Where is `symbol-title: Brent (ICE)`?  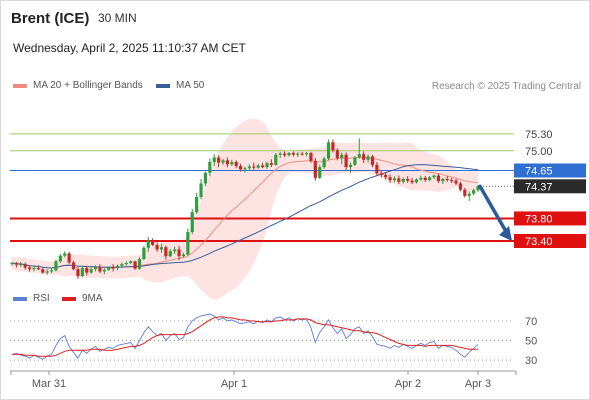 symbol-title: Brent (ICE) is located at coordinates (50, 18).